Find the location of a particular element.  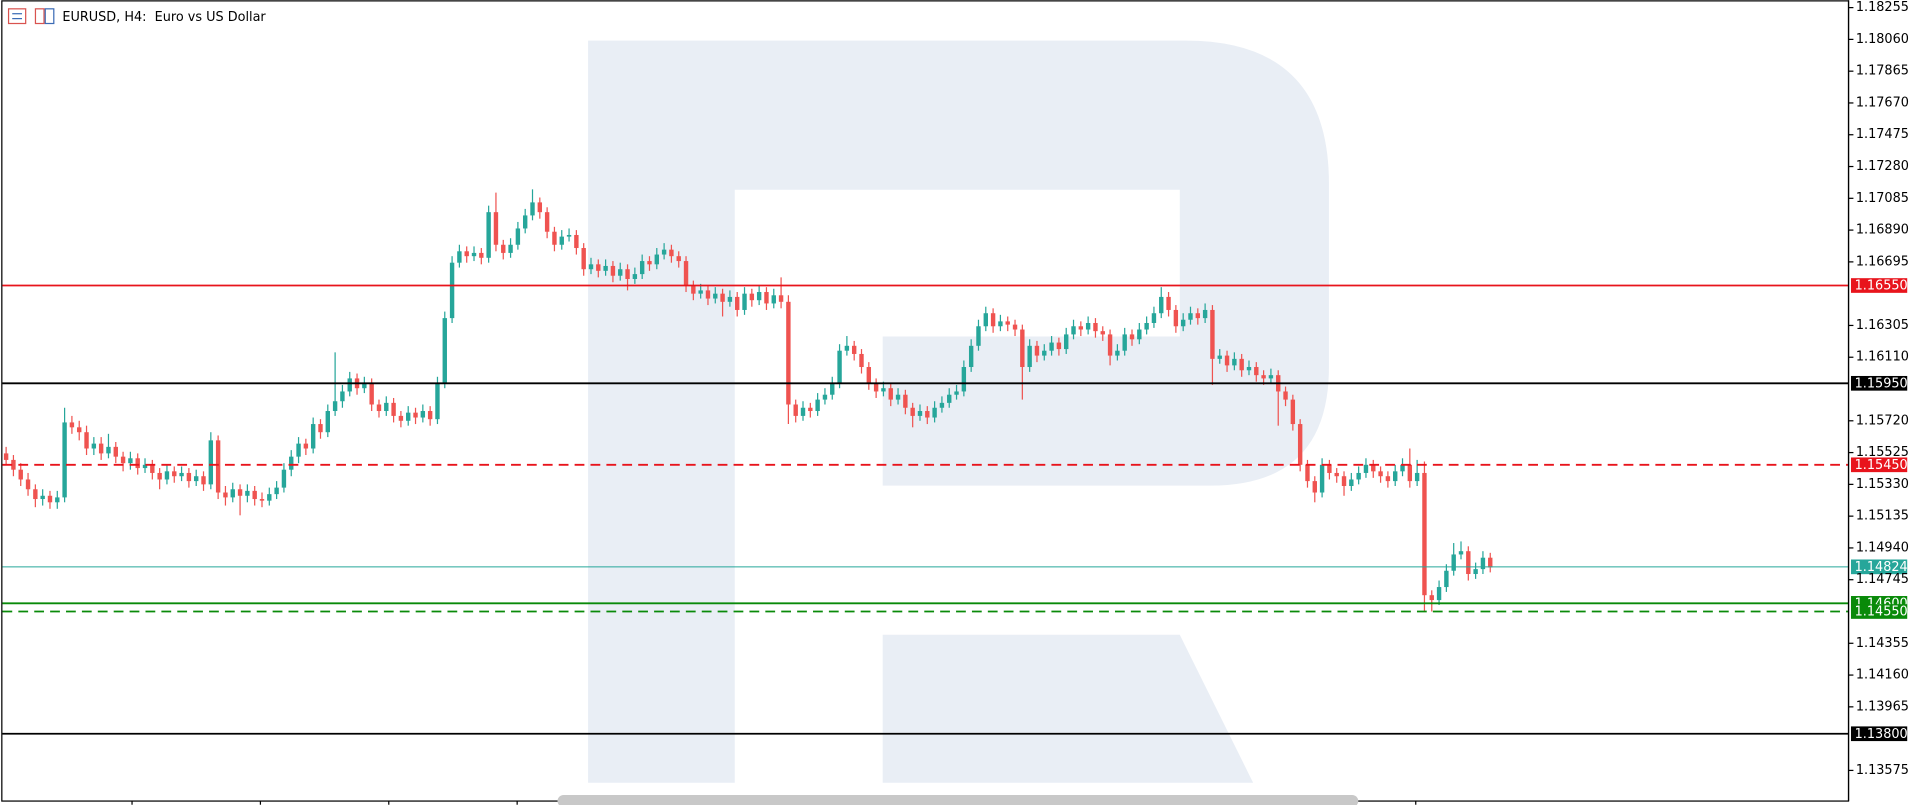

y-tick-label: 1.18060 is located at coordinates (1882, 39).